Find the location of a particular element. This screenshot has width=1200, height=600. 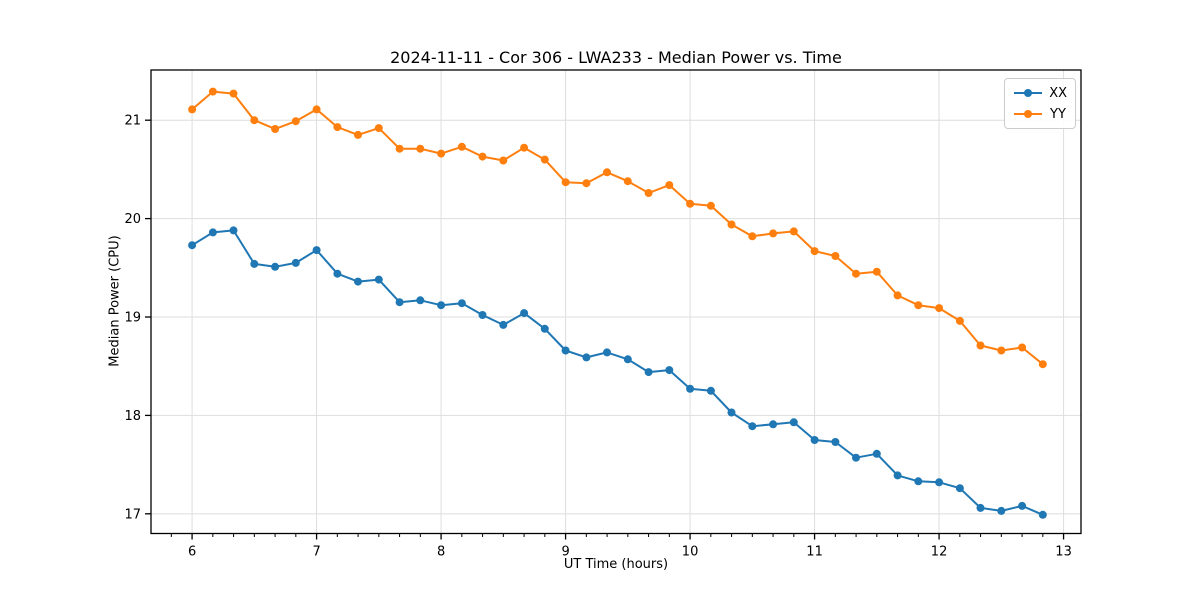

y-tick-label: 17 is located at coordinates (132, 514).